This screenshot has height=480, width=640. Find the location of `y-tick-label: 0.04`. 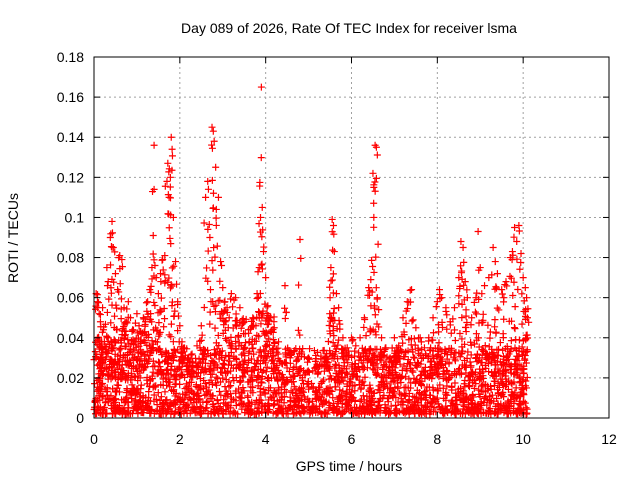

y-tick-label: 0.04 is located at coordinates (70, 338).